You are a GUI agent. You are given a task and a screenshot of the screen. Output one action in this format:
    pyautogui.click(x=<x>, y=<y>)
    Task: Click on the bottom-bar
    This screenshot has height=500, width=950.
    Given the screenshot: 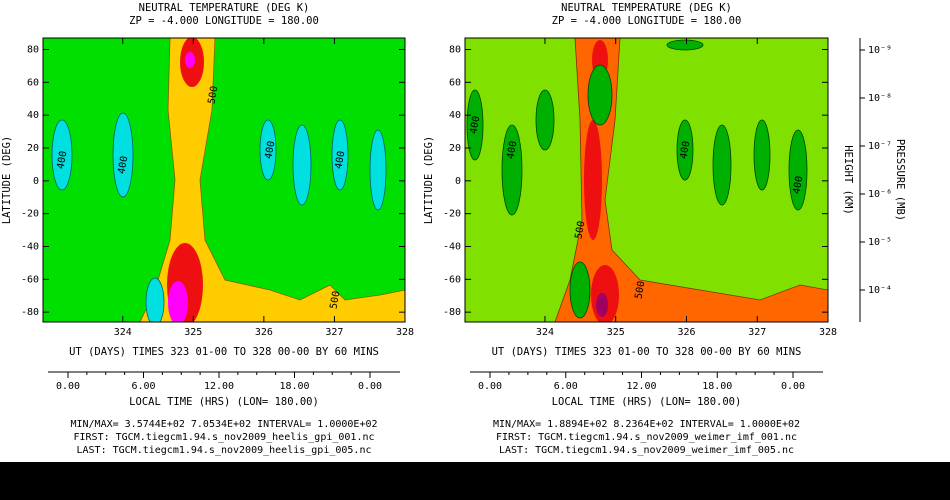 What is the action you would take?
    pyautogui.click(x=475, y=481)
    